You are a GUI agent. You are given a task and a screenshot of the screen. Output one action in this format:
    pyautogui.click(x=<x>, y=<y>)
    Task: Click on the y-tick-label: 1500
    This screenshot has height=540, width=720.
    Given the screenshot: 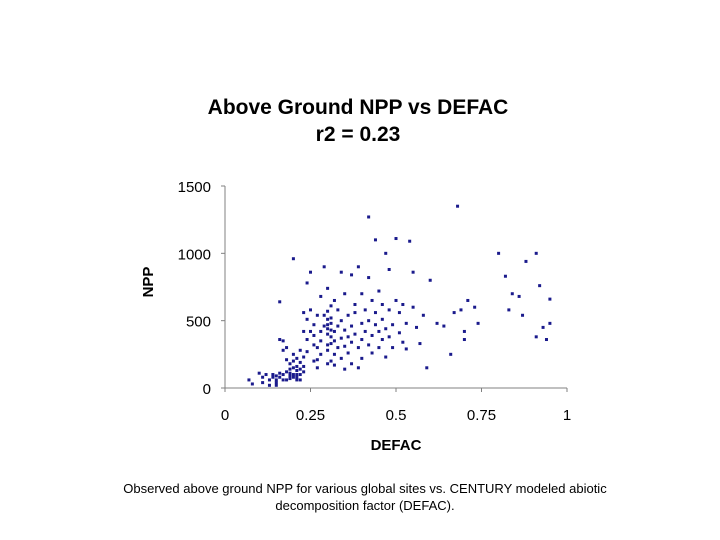 What is the action you would take?
    pyautogui.click(x=194, y=187)
    